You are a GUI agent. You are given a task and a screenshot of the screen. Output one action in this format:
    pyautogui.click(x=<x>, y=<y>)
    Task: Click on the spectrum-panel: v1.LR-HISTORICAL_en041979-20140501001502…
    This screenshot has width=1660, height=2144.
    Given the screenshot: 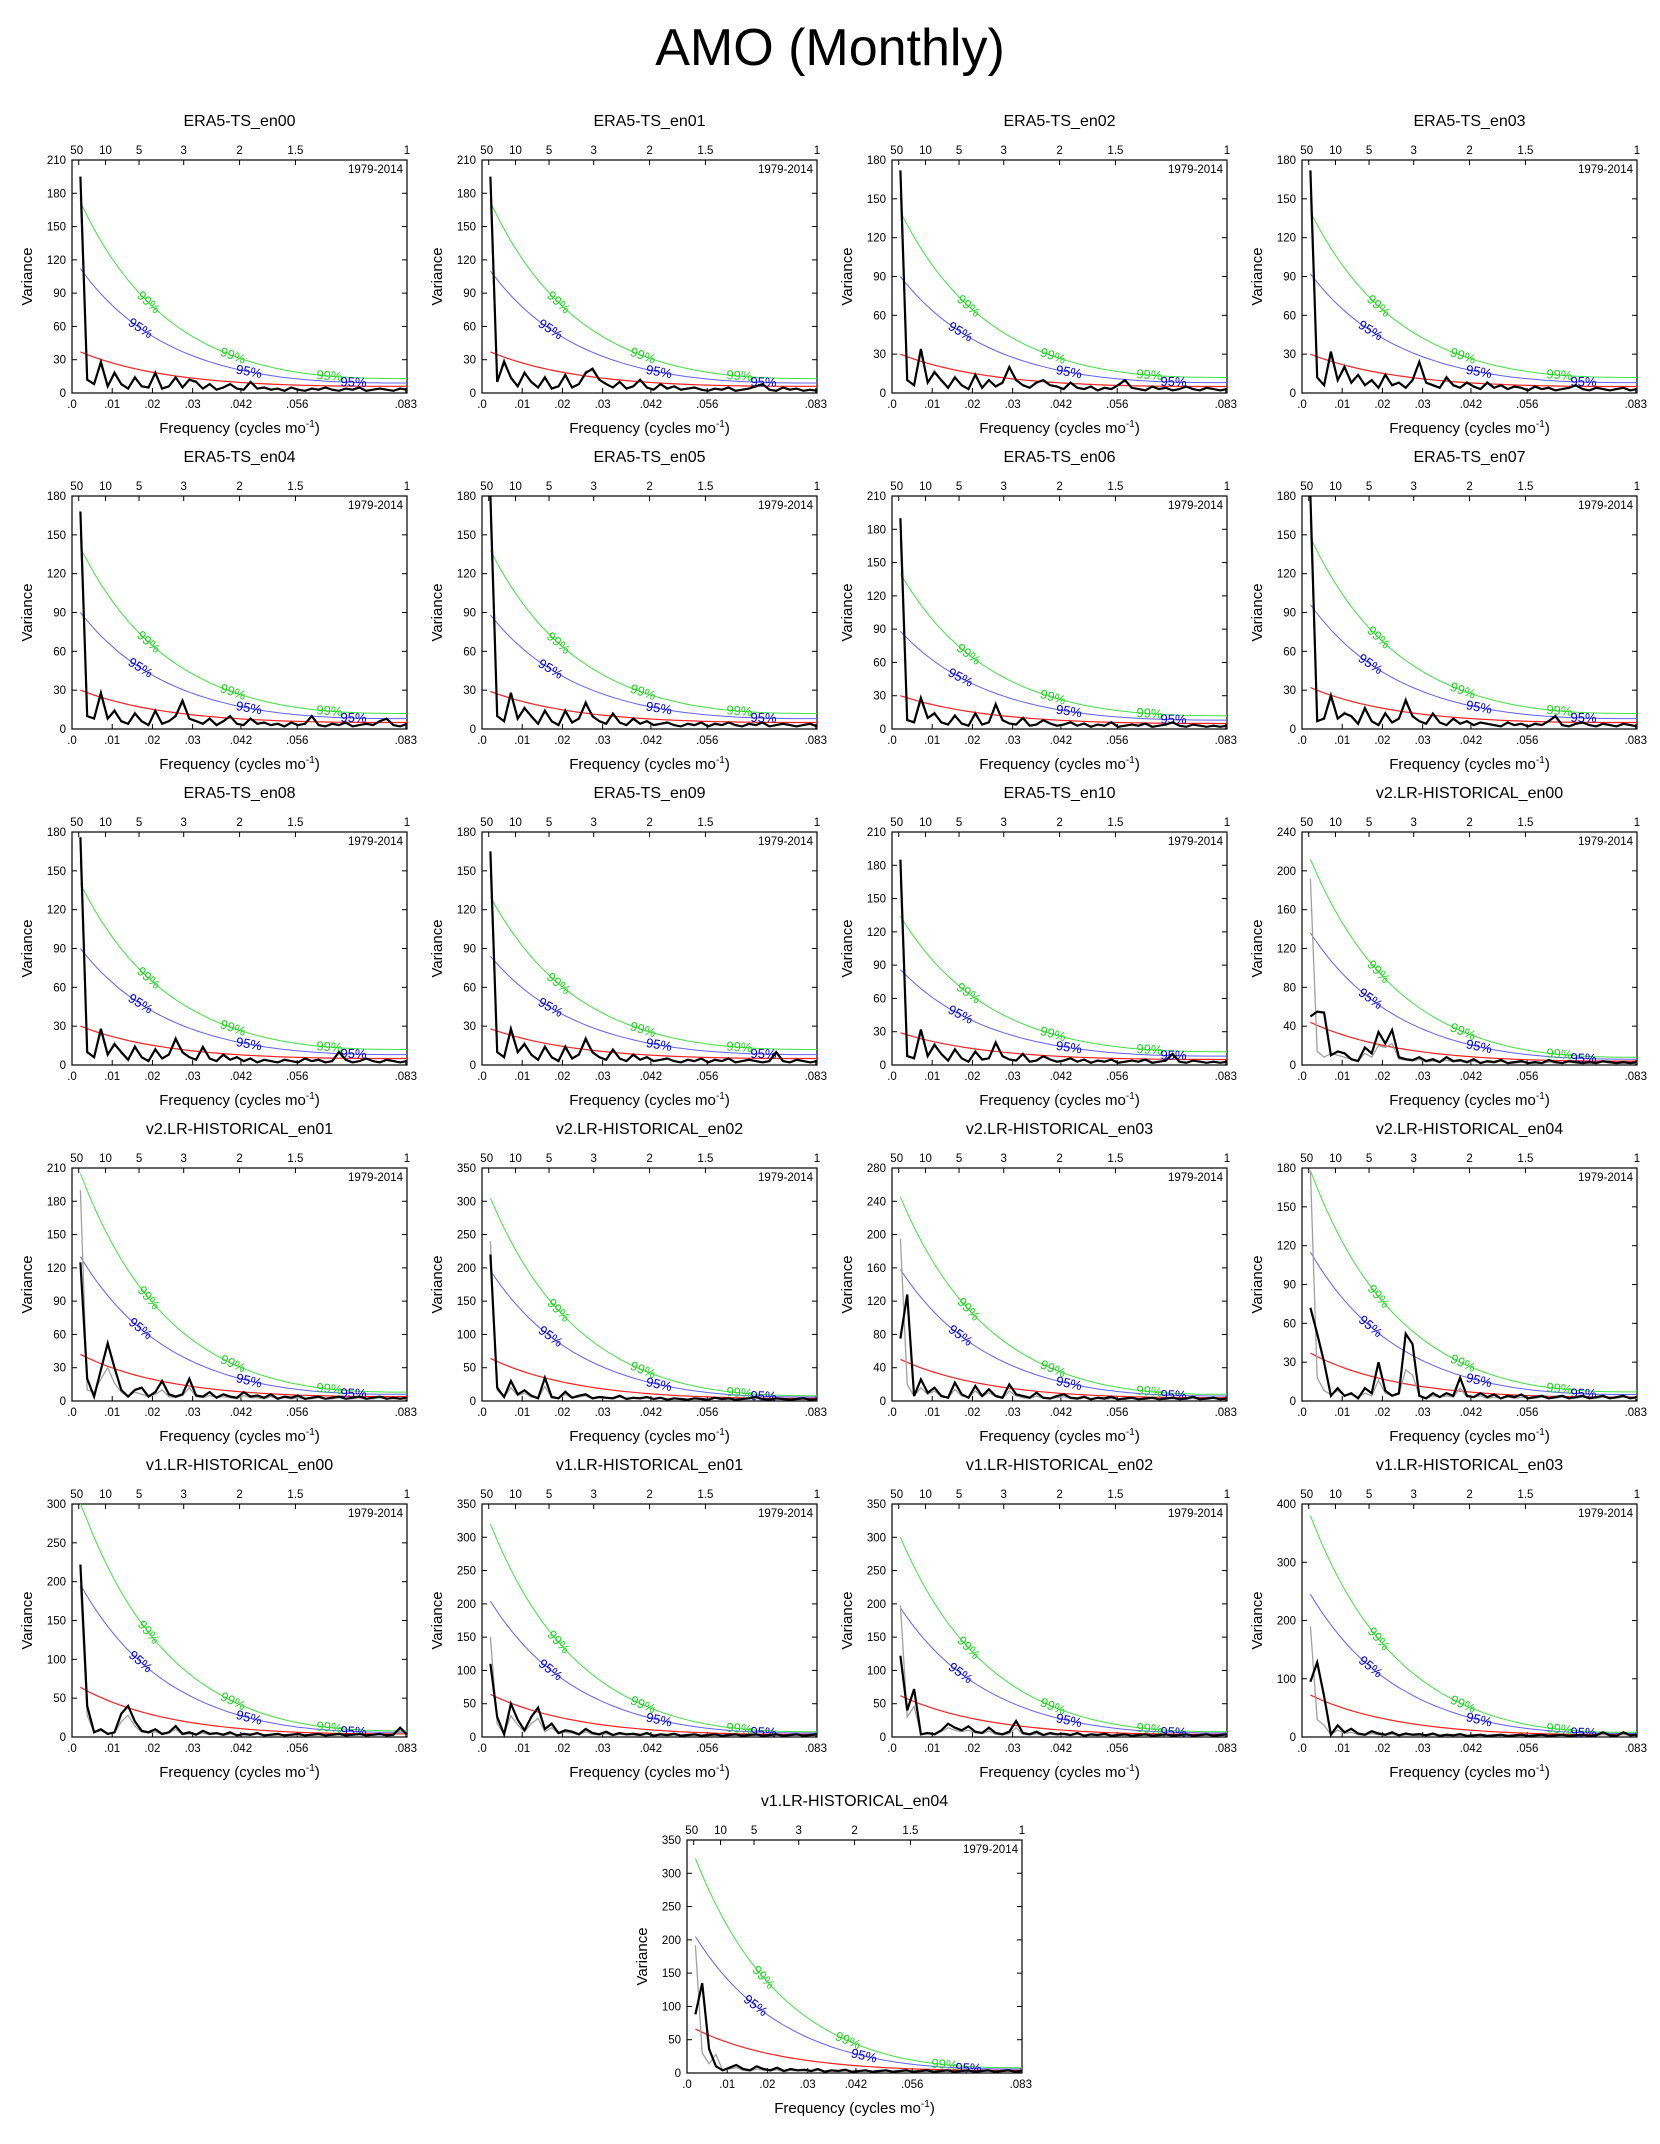 What is the action you would take?
    pyautogui.click(x=833, y=1955)
    